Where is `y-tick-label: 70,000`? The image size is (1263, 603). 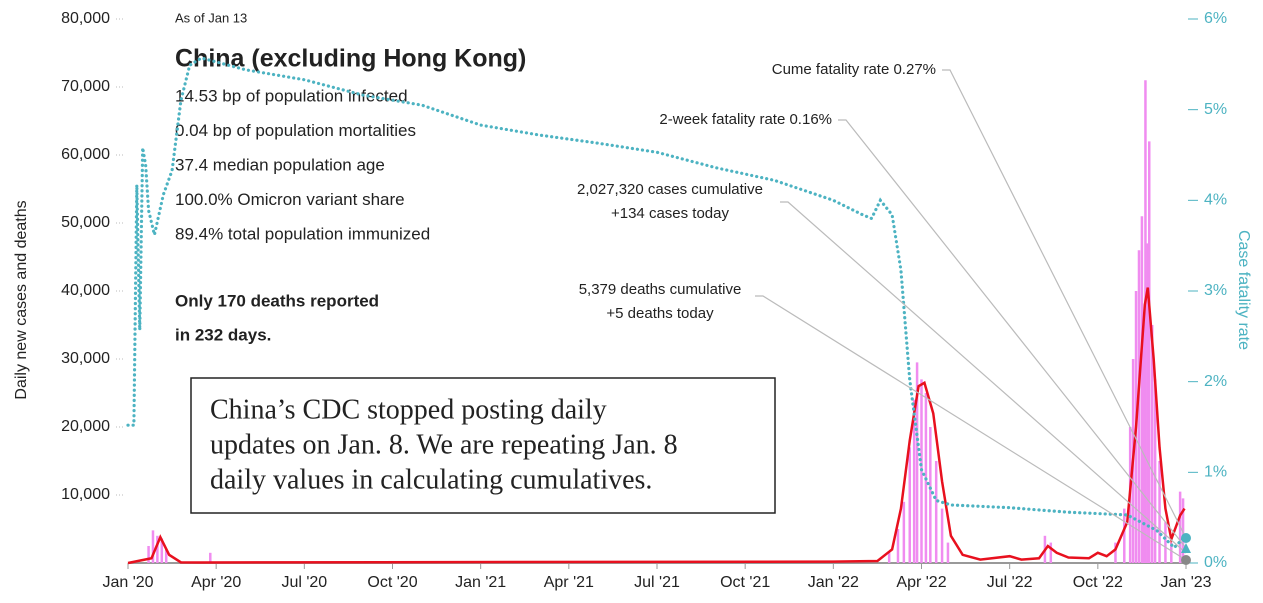
y-tick-label: 70,000 is located at coordinates (85, 86).